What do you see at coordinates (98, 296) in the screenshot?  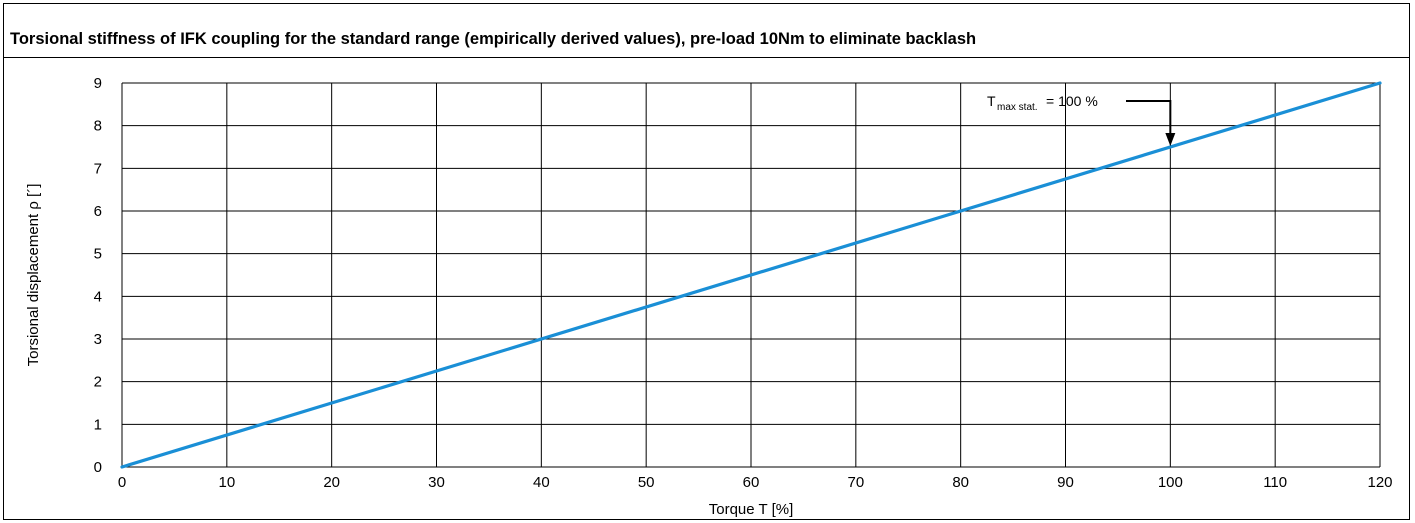 I see `y-tick-label: 4` at bounding box center [98, 296].